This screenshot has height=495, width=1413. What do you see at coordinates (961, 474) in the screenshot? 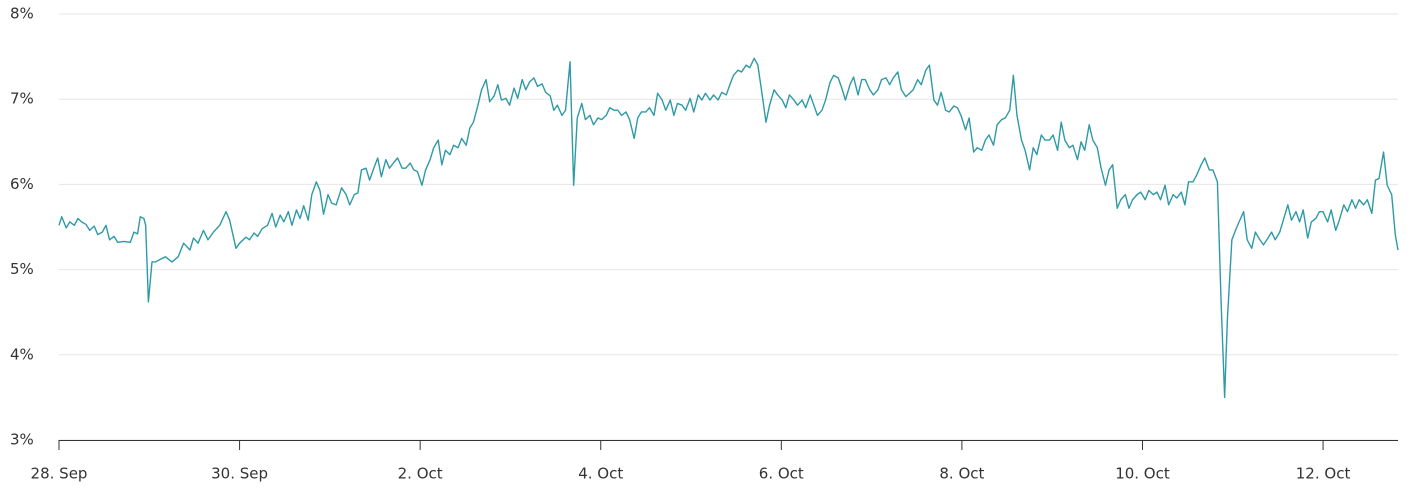
I see `x-tick-label: 8. Oct` at bounding box center [961, 474].